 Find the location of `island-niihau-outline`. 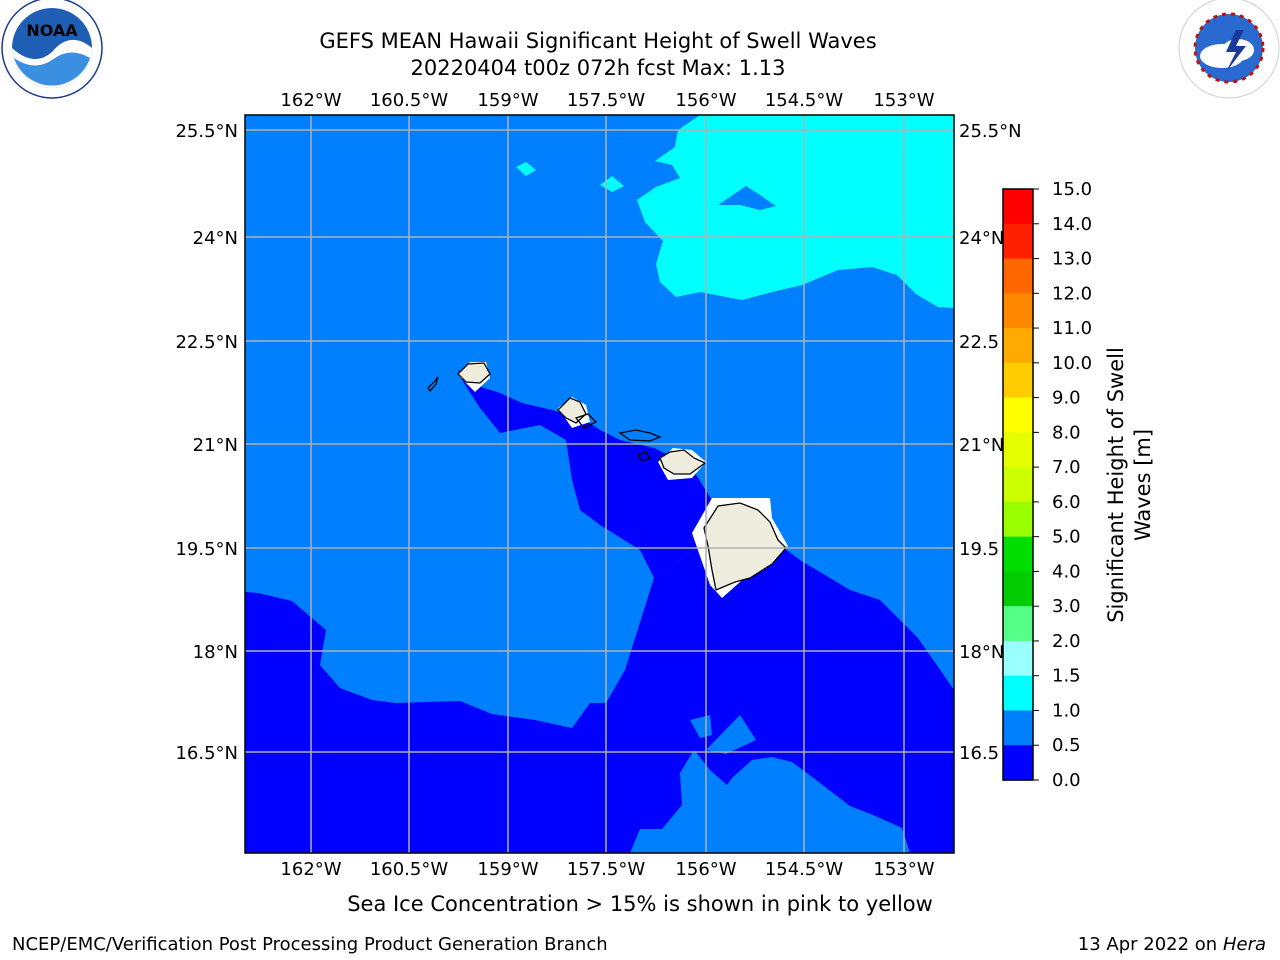

island-niihau-outline is located at coordinates (433, 384).